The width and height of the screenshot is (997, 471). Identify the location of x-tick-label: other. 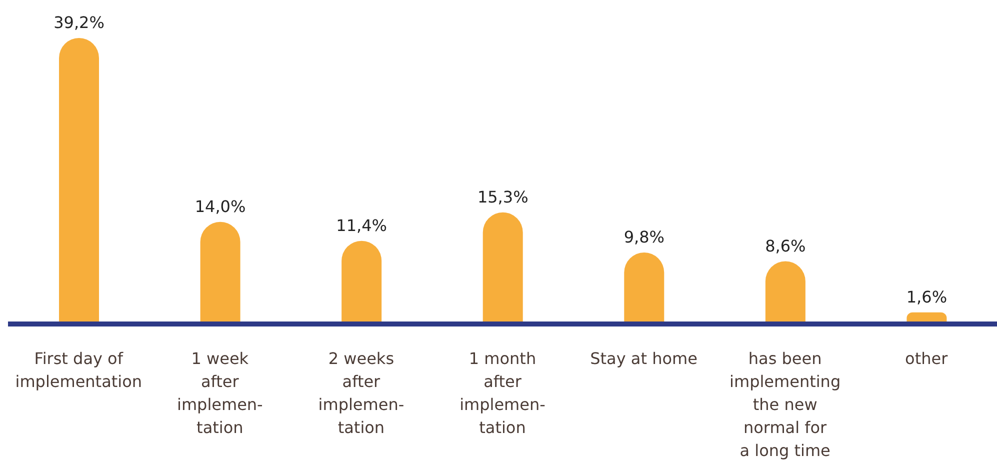
(926, 358).